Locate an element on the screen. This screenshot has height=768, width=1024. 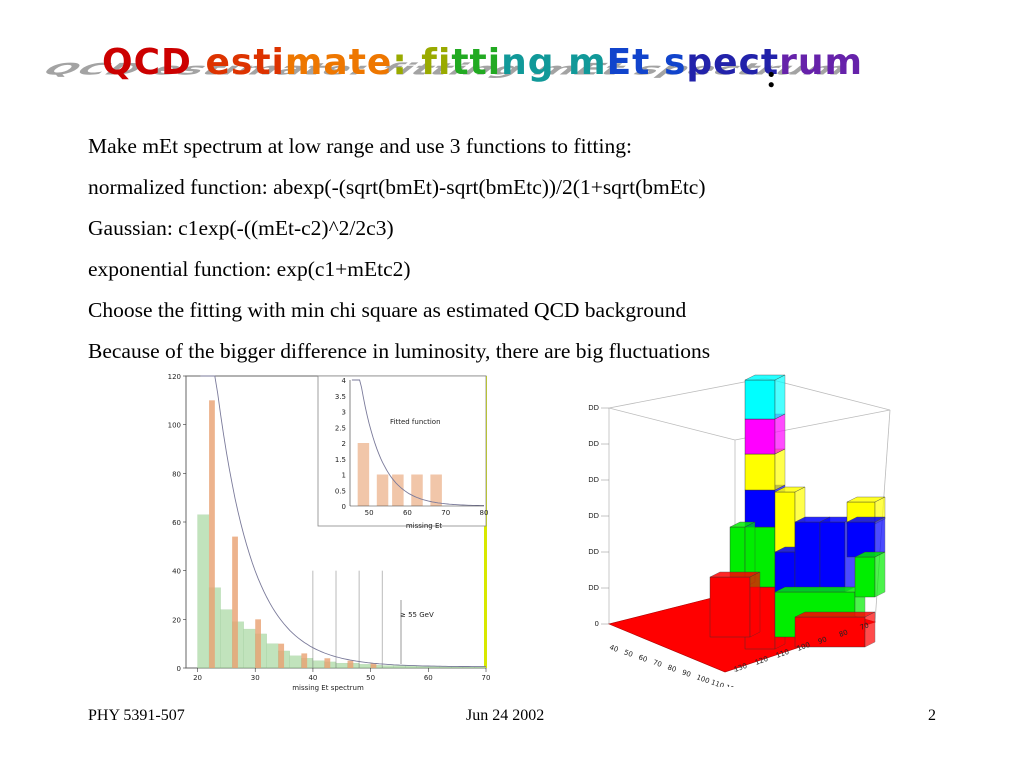
inset-y-tick-label: 4 is located at coordinates (344, 381).